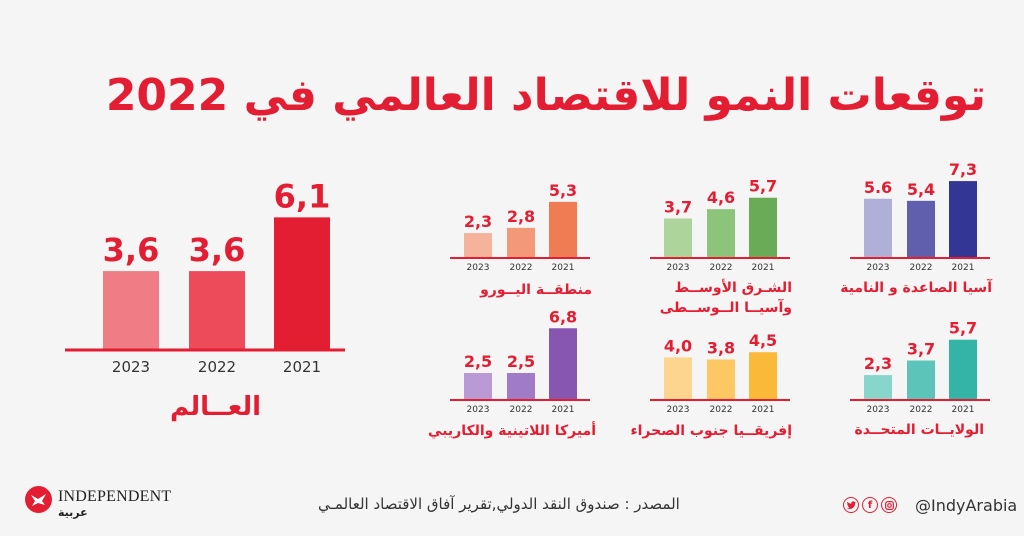 The width and height of the screenshot is (1024, 536). Describe the element at coordinates (763, 340) in the screenshot. I see `value-label: 4,5` at that location.